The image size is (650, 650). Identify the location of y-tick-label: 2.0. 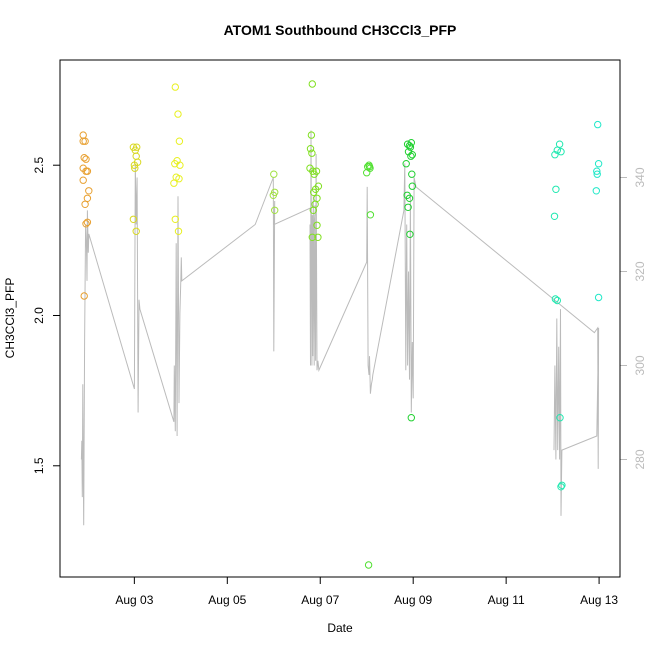
(39, 315).